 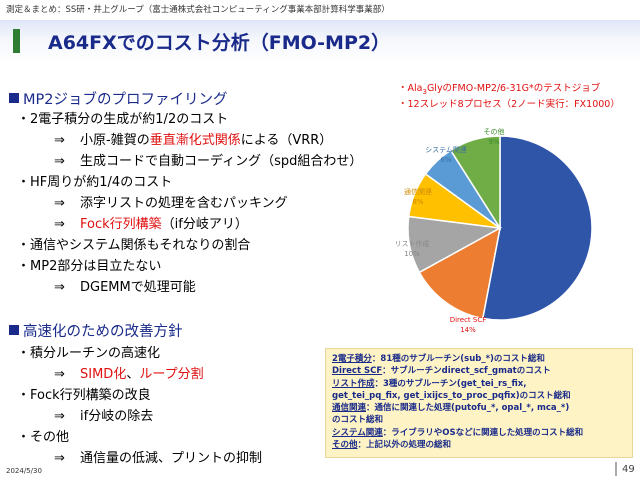 I want to click on list-item: ⇒ 小原-雑賀の垂直漸化式関係による（VRR）, so click(x=193, y=140).